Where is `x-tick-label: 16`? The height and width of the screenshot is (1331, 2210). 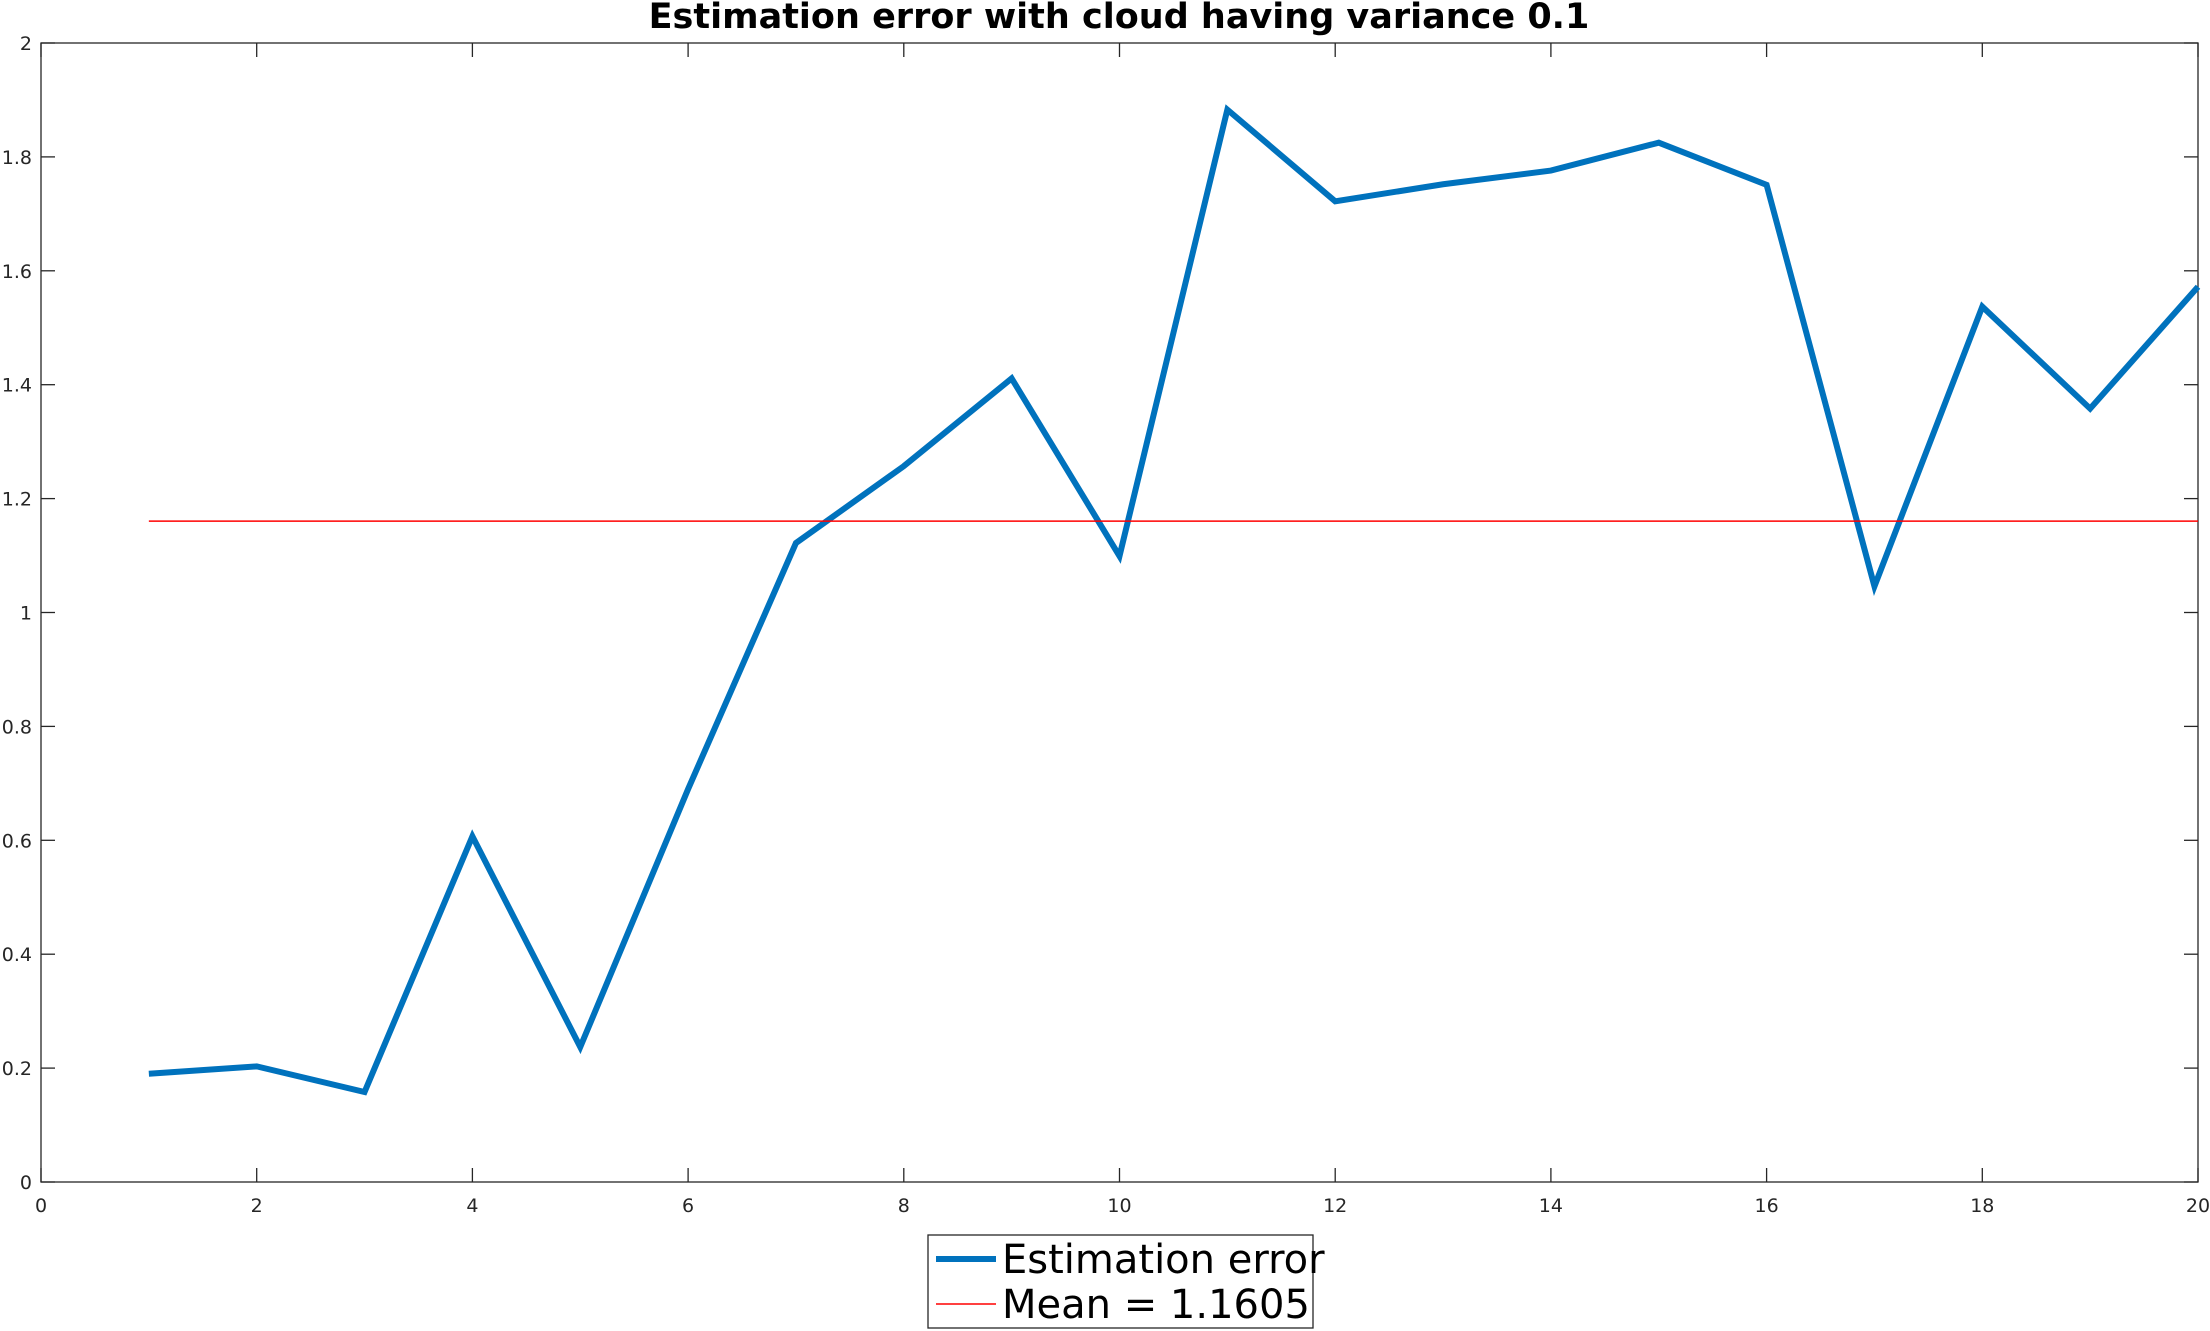
x-tick-label: 16 is located at coordinates (1767, 1206).